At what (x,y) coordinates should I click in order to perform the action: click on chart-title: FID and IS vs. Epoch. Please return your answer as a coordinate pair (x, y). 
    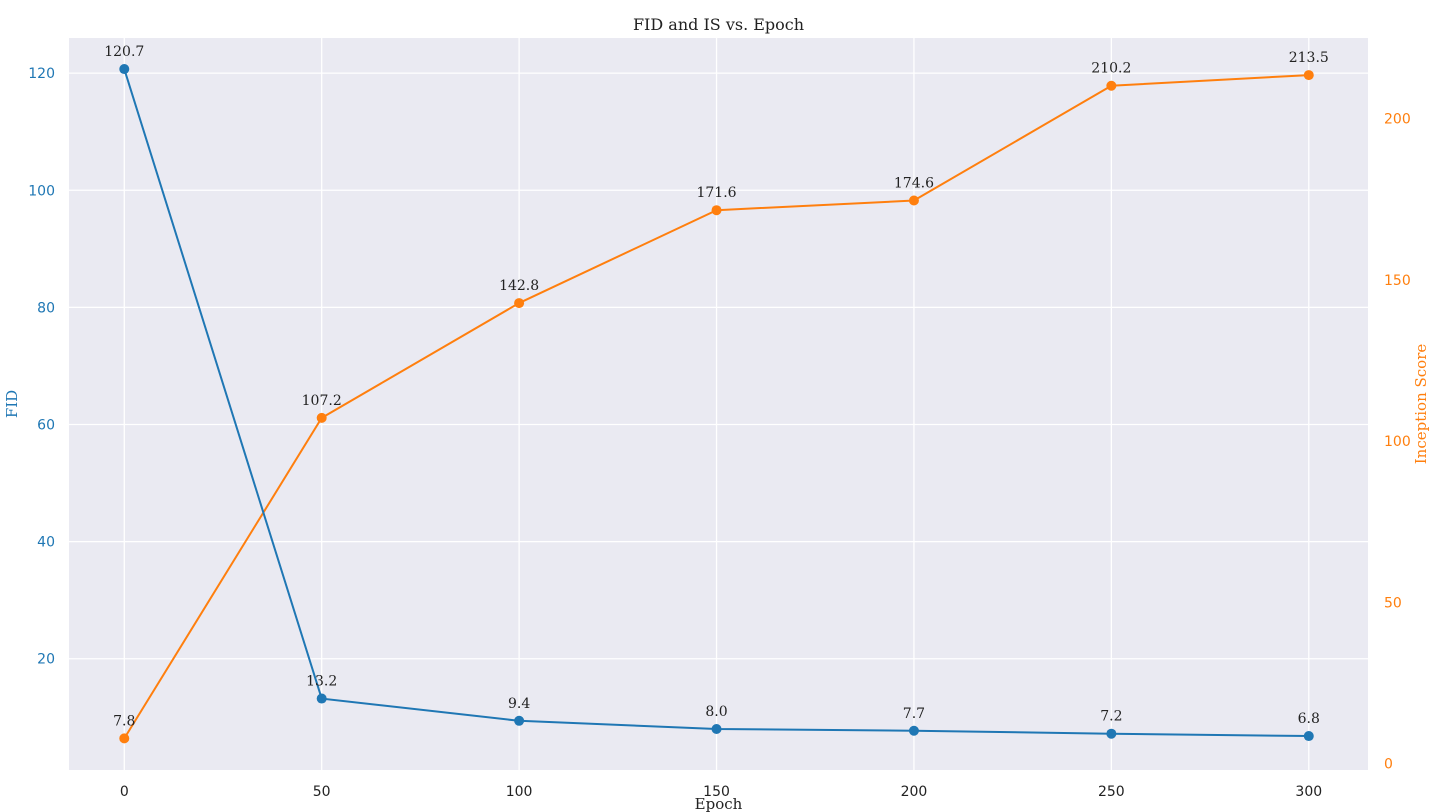
    Looking at the image, I should click on (718, 24).